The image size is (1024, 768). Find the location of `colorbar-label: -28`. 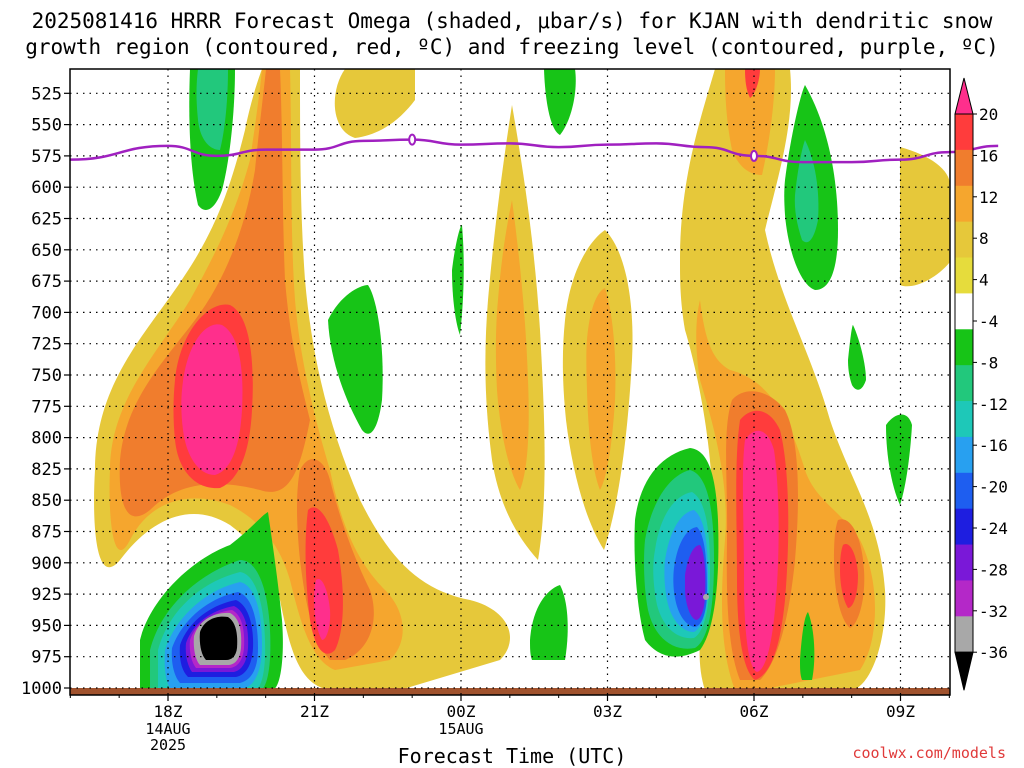

colorbar-label: -28 is located at coordinates (993, 569).